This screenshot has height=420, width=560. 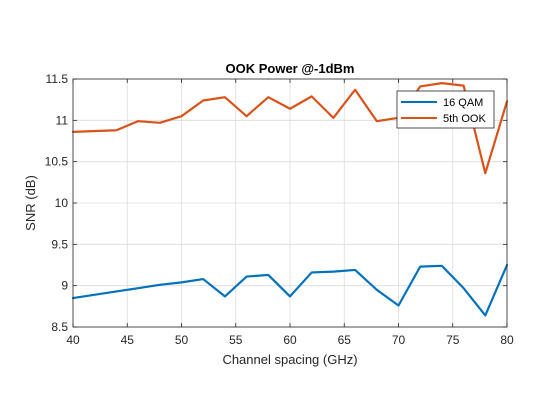 What do you see at coordinates (64, 286) in the screenshot?
I see `y-tick-label: 9` at bounding box center [64, 286].